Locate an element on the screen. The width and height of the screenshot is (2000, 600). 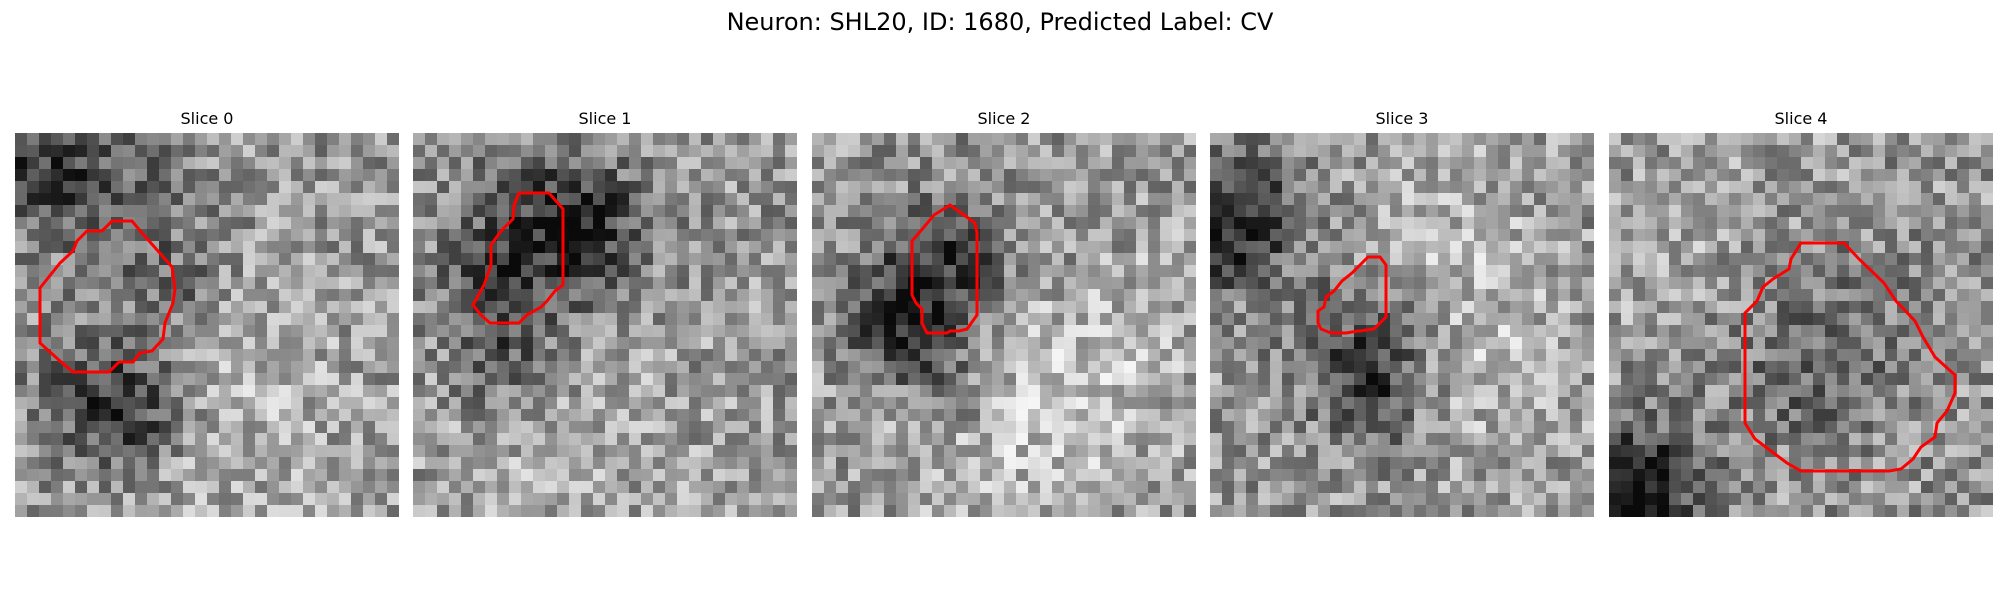
slice-title-0: Slice 0 is located at coordinates (207, 118).